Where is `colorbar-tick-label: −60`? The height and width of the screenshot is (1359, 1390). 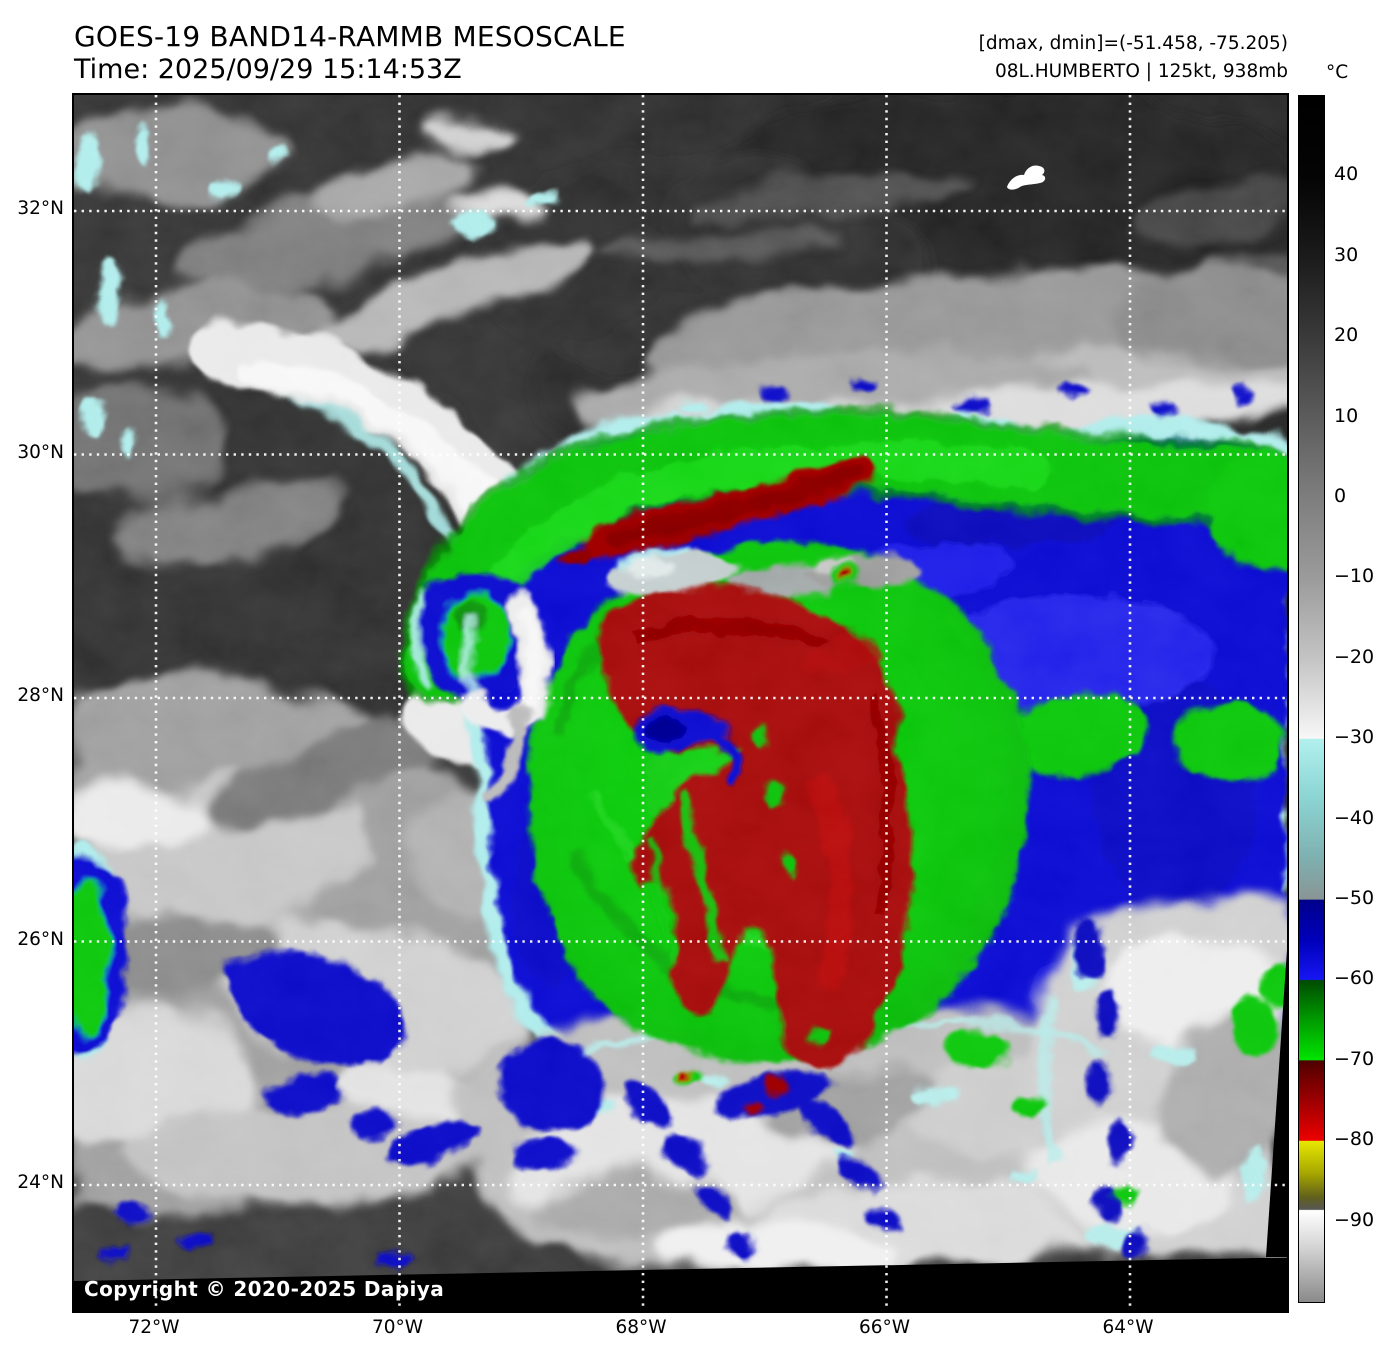
colorbar-tick-label: −60 is located at coordinates (1354, 978).